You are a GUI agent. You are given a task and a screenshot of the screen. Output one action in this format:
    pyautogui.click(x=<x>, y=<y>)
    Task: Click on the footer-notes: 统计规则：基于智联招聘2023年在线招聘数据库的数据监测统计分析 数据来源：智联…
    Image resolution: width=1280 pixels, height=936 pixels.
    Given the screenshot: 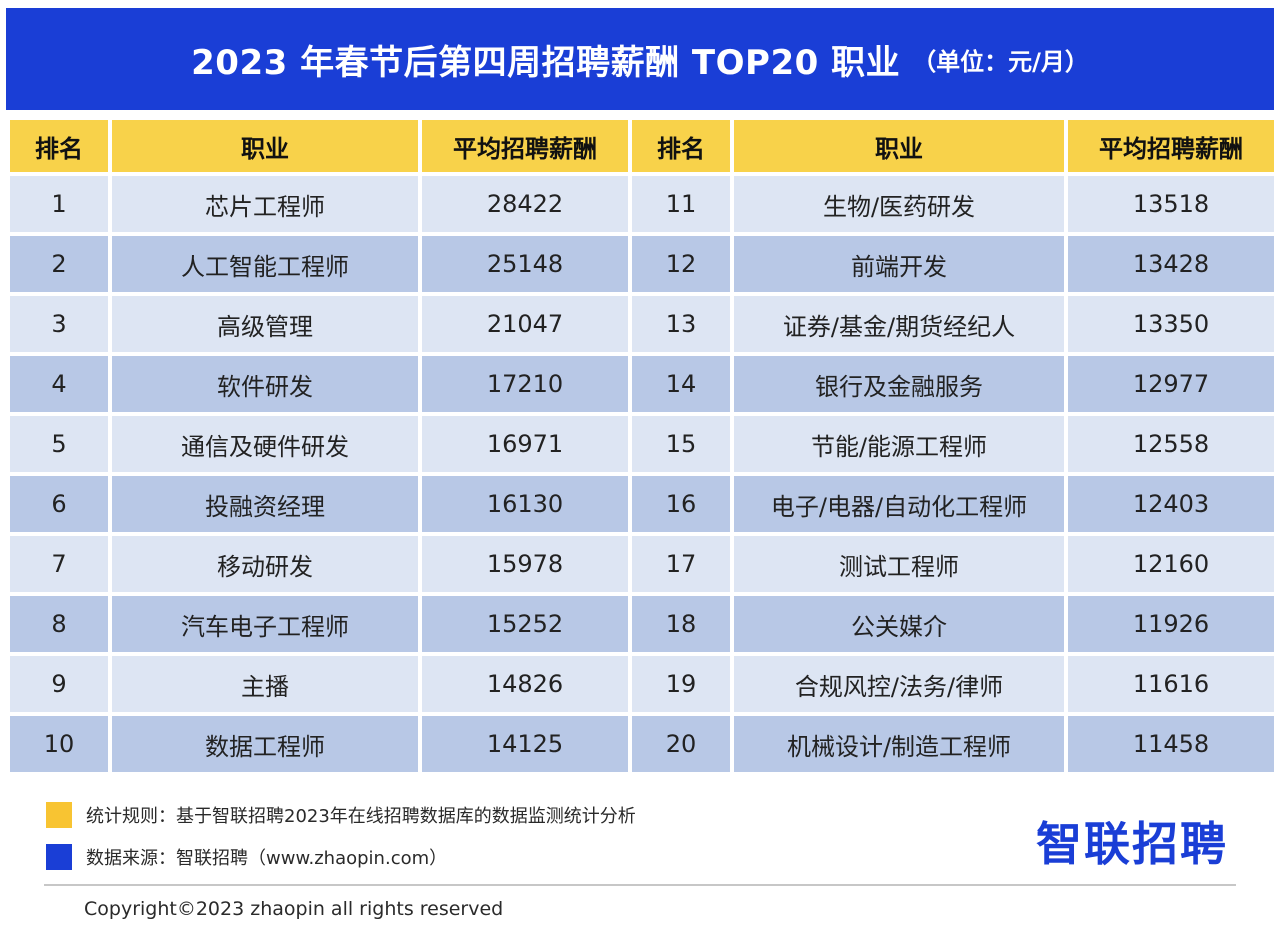 What is the action you would take?
    pyautogui.click(x=446, y=842)
    